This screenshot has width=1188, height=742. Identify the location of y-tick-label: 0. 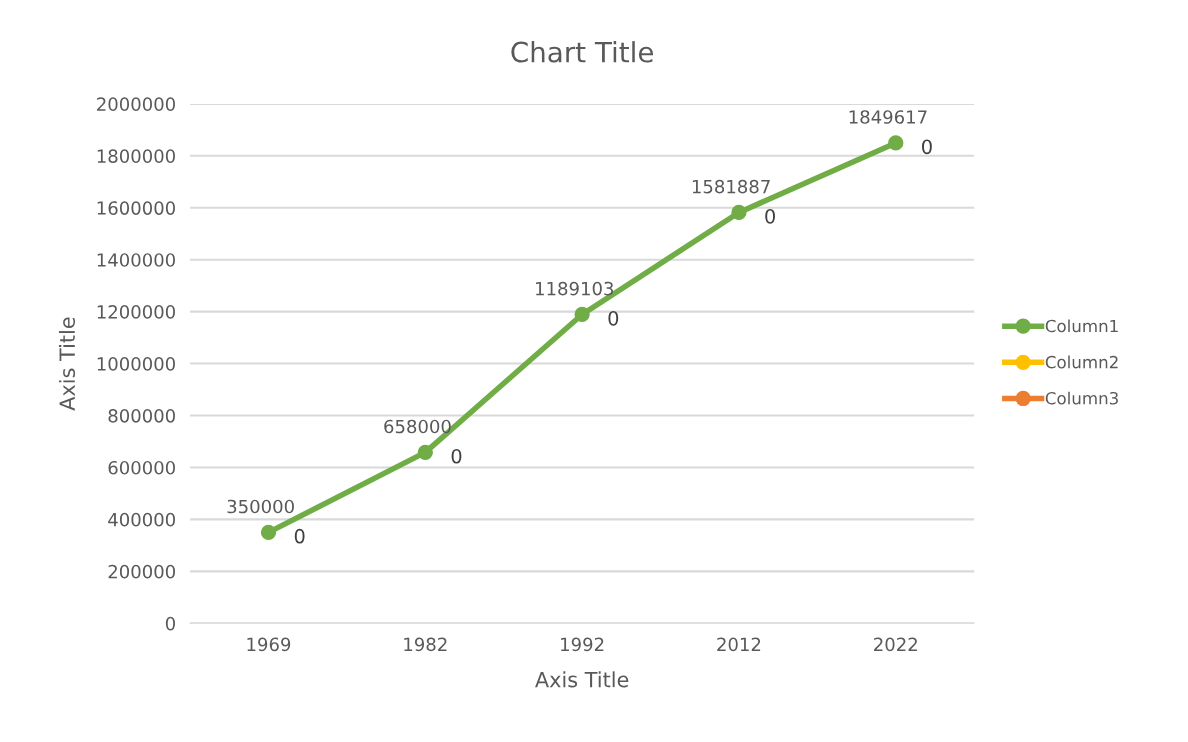
(170, 623).